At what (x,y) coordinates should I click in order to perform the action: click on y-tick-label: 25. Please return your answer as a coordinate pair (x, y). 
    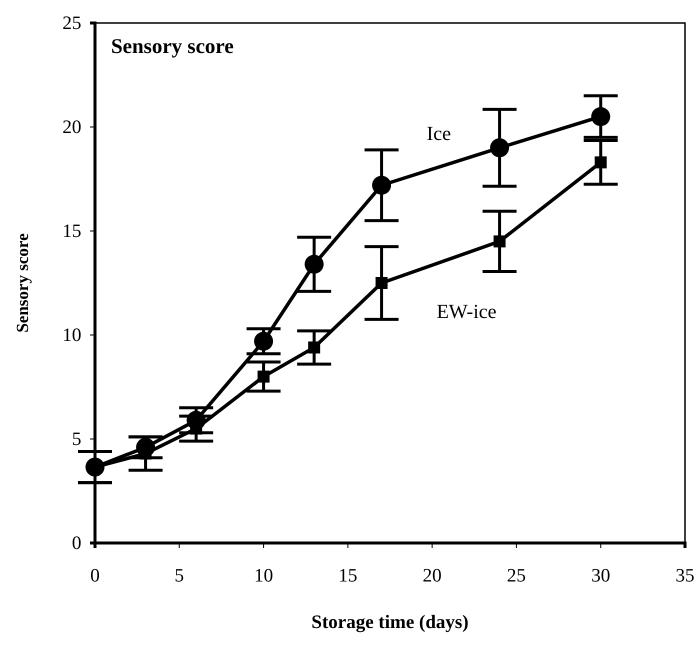
    Looking at the image, I should click on (72, 23).